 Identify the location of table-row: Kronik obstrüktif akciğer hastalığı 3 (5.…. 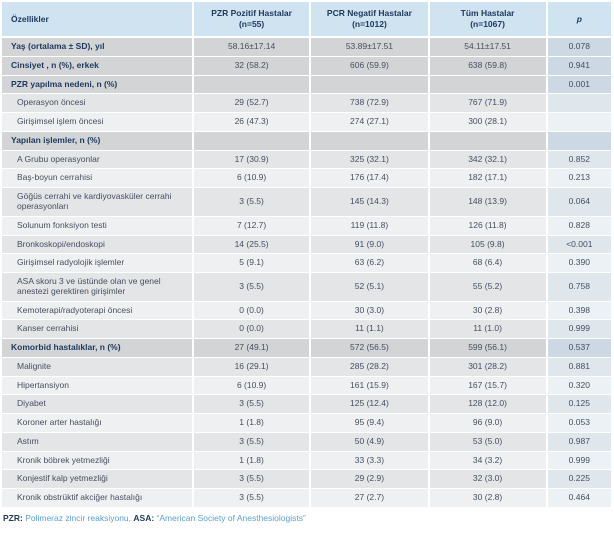
(306, 498).